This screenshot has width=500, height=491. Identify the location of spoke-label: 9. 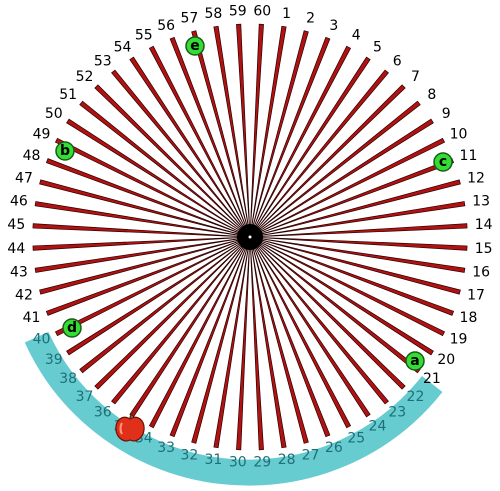
(446, 114).